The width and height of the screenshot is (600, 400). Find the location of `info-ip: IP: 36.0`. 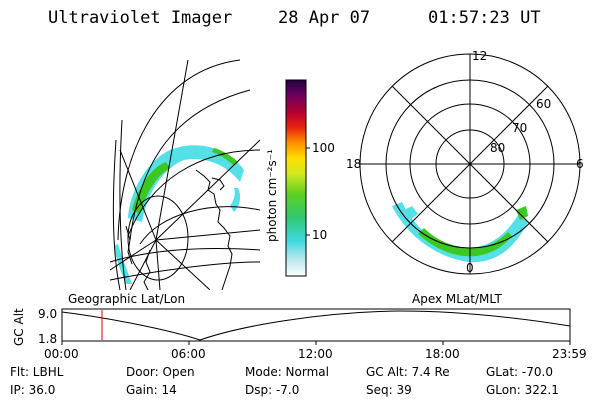

info-ip: IP: 36.0 is located at coordinates (32, 390).